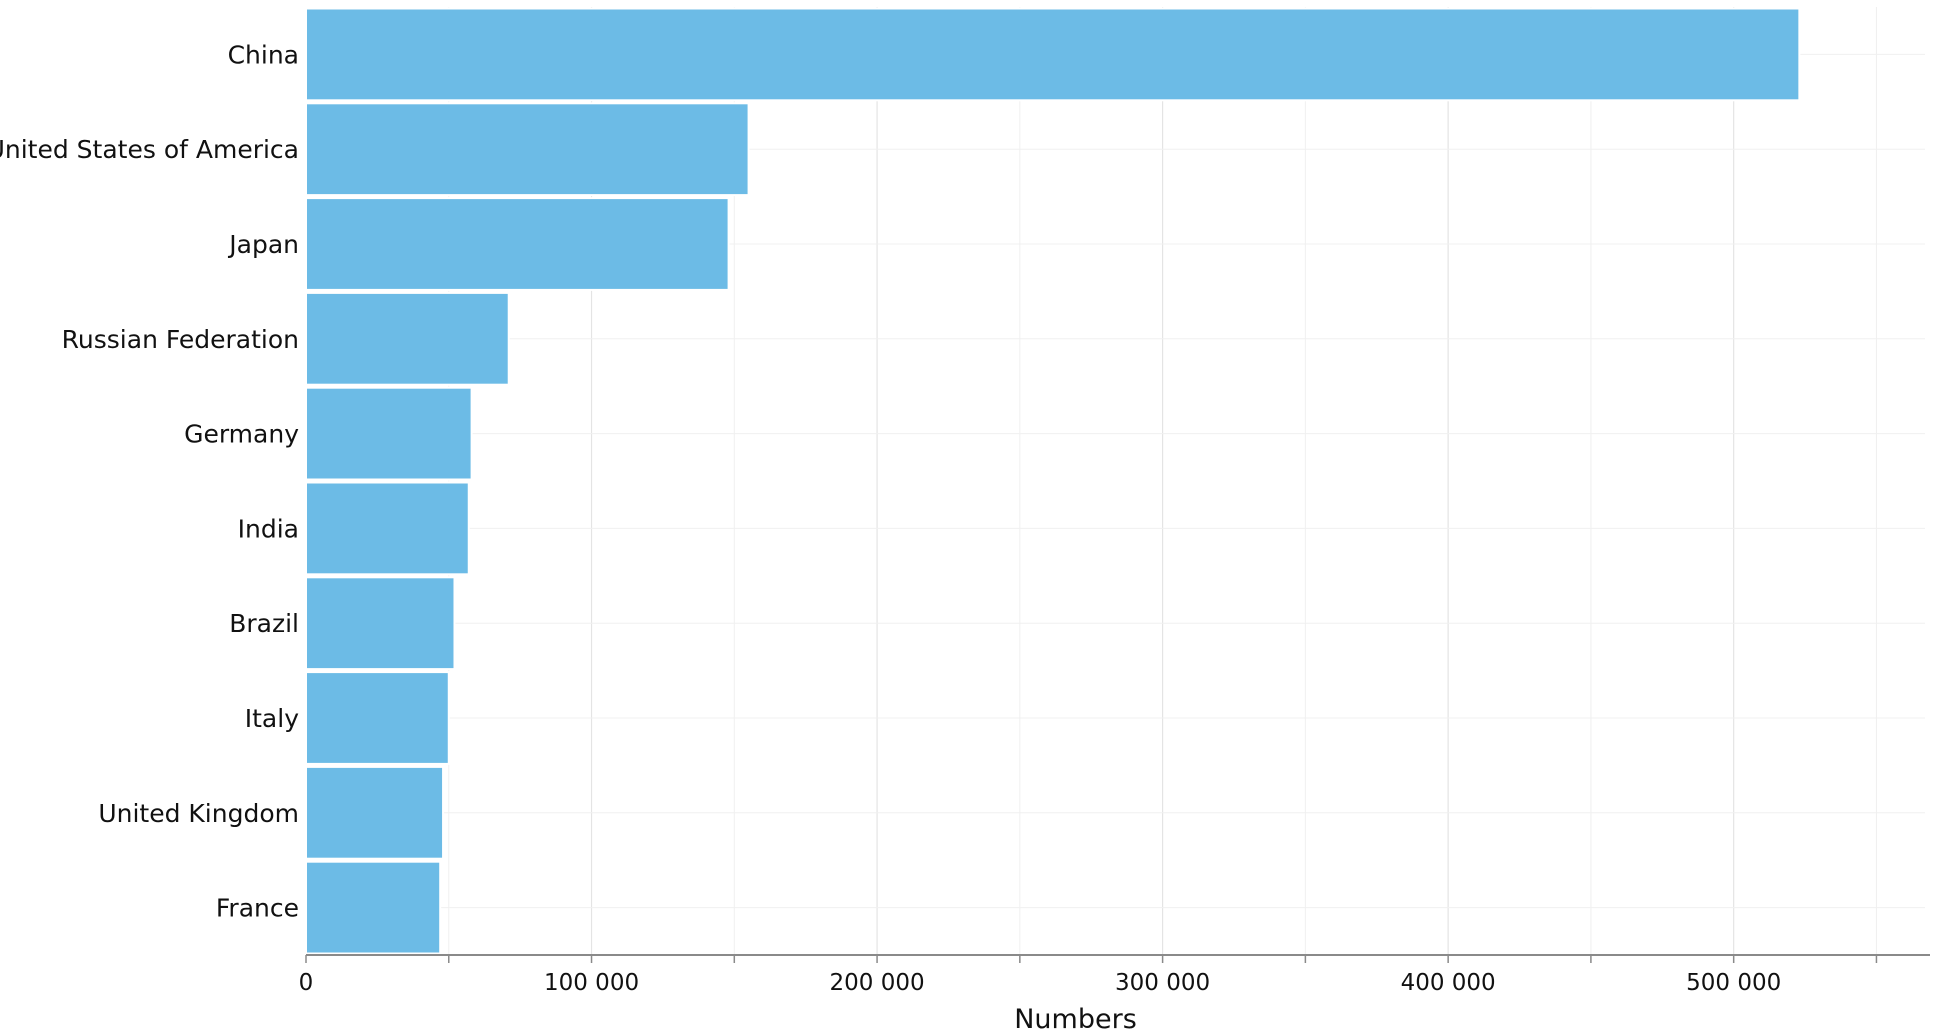 The height and width of the screenshot is (1033, 1936). Describe the element at coordinates (877, 983) in the screenshot. I see `x-tick-label: 200 000` at that location.